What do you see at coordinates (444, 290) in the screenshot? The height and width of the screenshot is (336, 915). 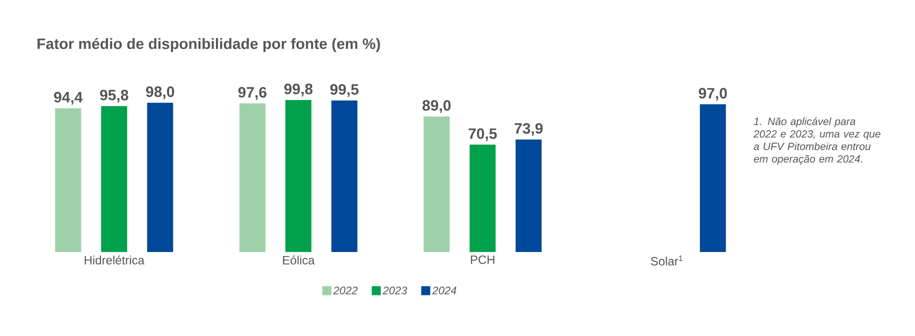 I see `legend-label: 2024` at bounding box center [444, 290].